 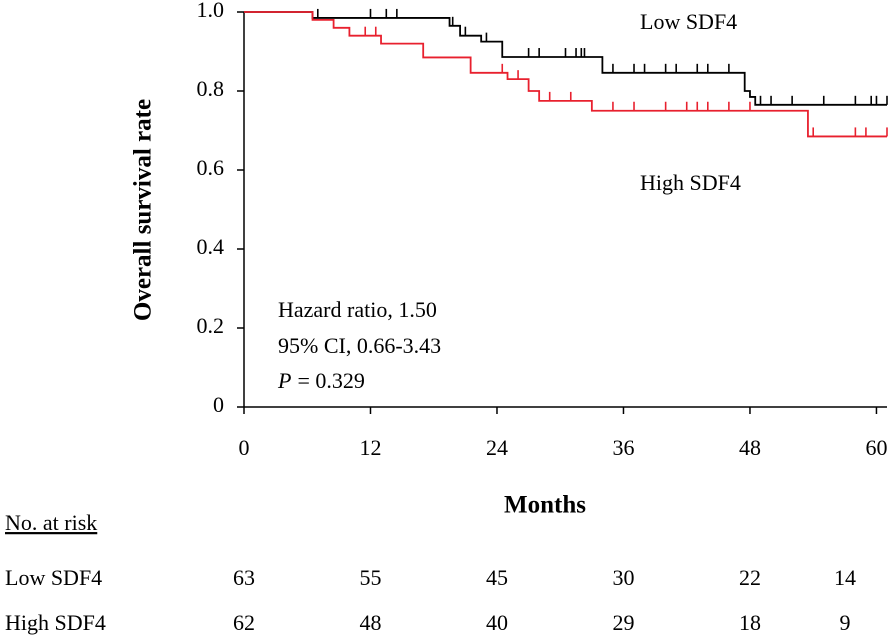 I want to click on x-tick-label: 12, so click(x=370, y=447).